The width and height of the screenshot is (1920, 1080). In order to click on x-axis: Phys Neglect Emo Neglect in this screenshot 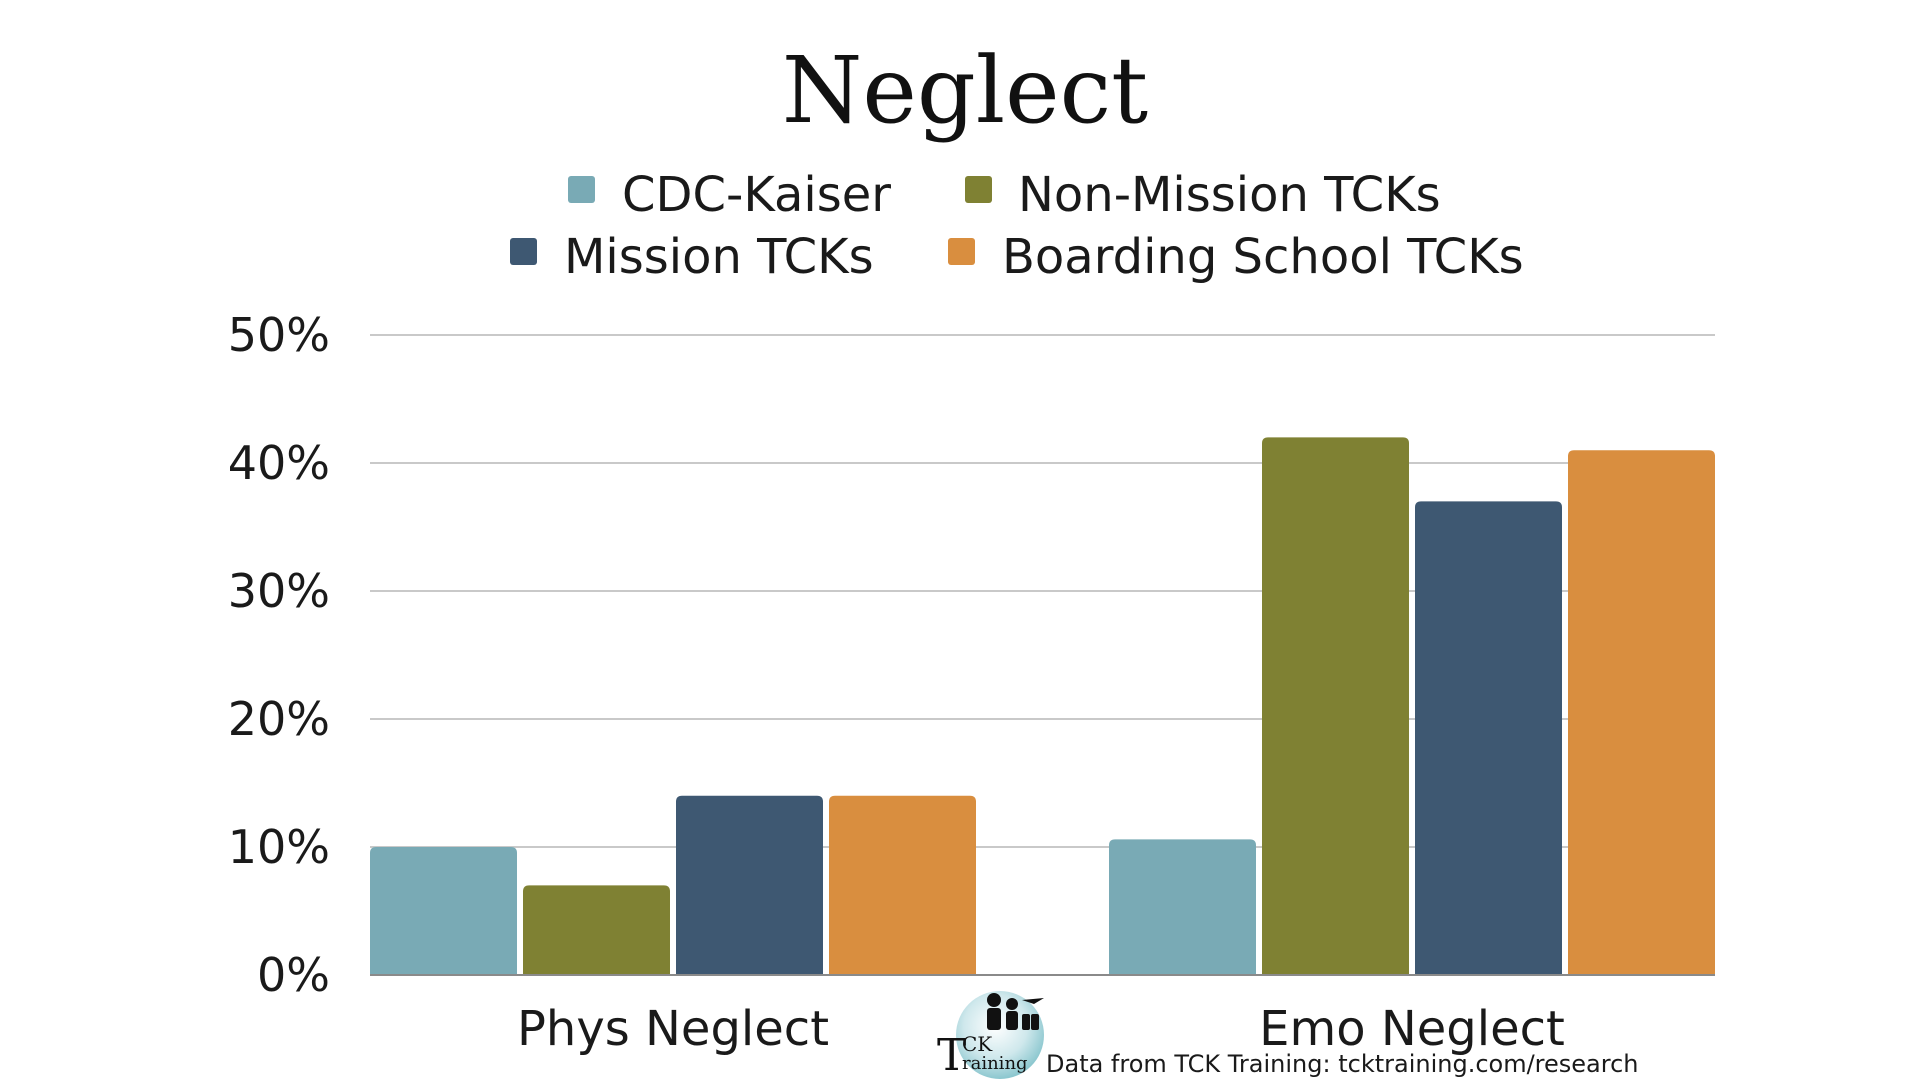, I will do `click(1042, 1015)`.